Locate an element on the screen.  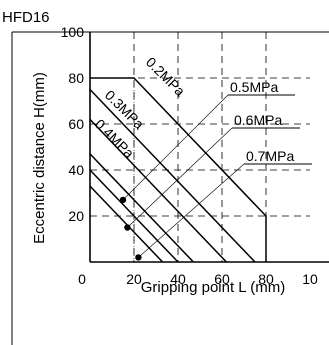
x-tick-label: 80 is located at coordinates (266, 279).